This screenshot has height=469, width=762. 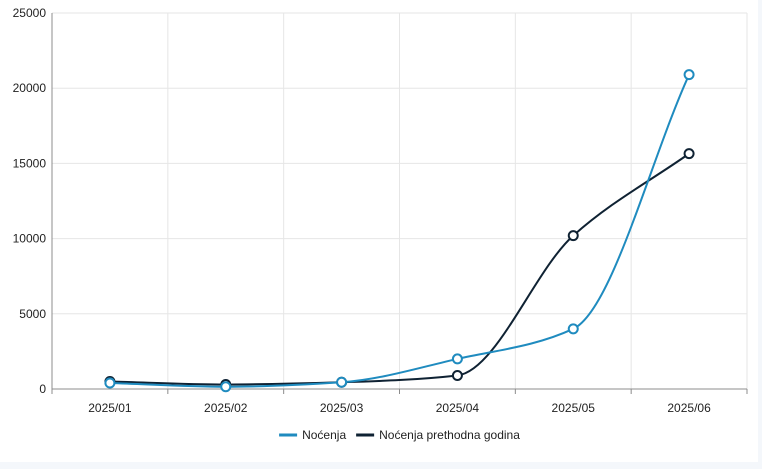 What do you see at coordinates (30, 13) in the screenshot?
I see `y-tick-label: 25000` at bounding box center [30, 13].